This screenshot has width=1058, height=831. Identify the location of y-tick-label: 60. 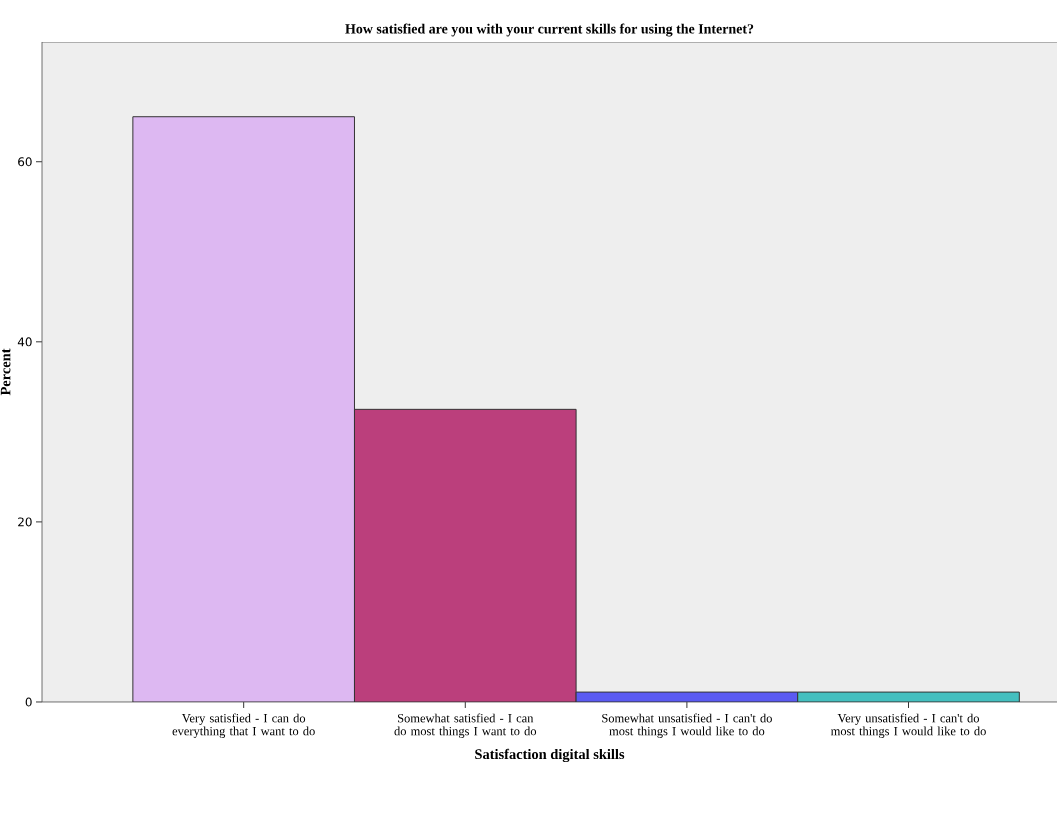
(25, 162).